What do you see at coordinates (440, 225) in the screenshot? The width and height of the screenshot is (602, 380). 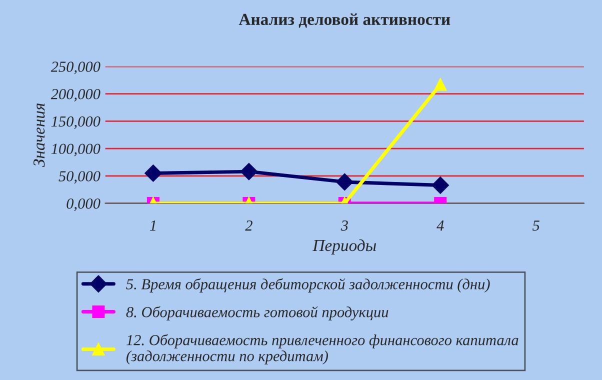 I see `x-tick-label: 4` at bounding box center [440, 225].